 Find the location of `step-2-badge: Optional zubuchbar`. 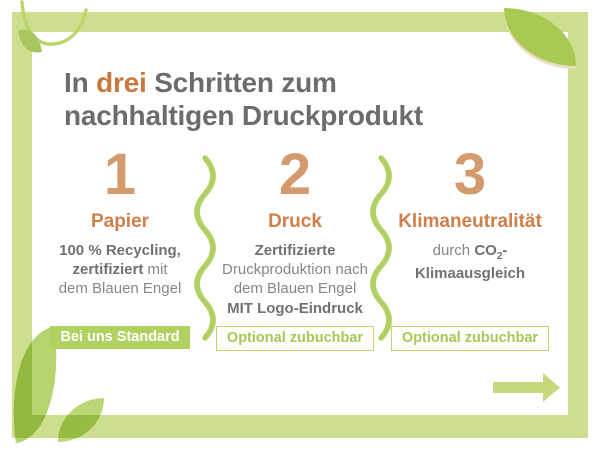

step-2-badge: Optional zubuchbar is located at coordinates (295, 338).